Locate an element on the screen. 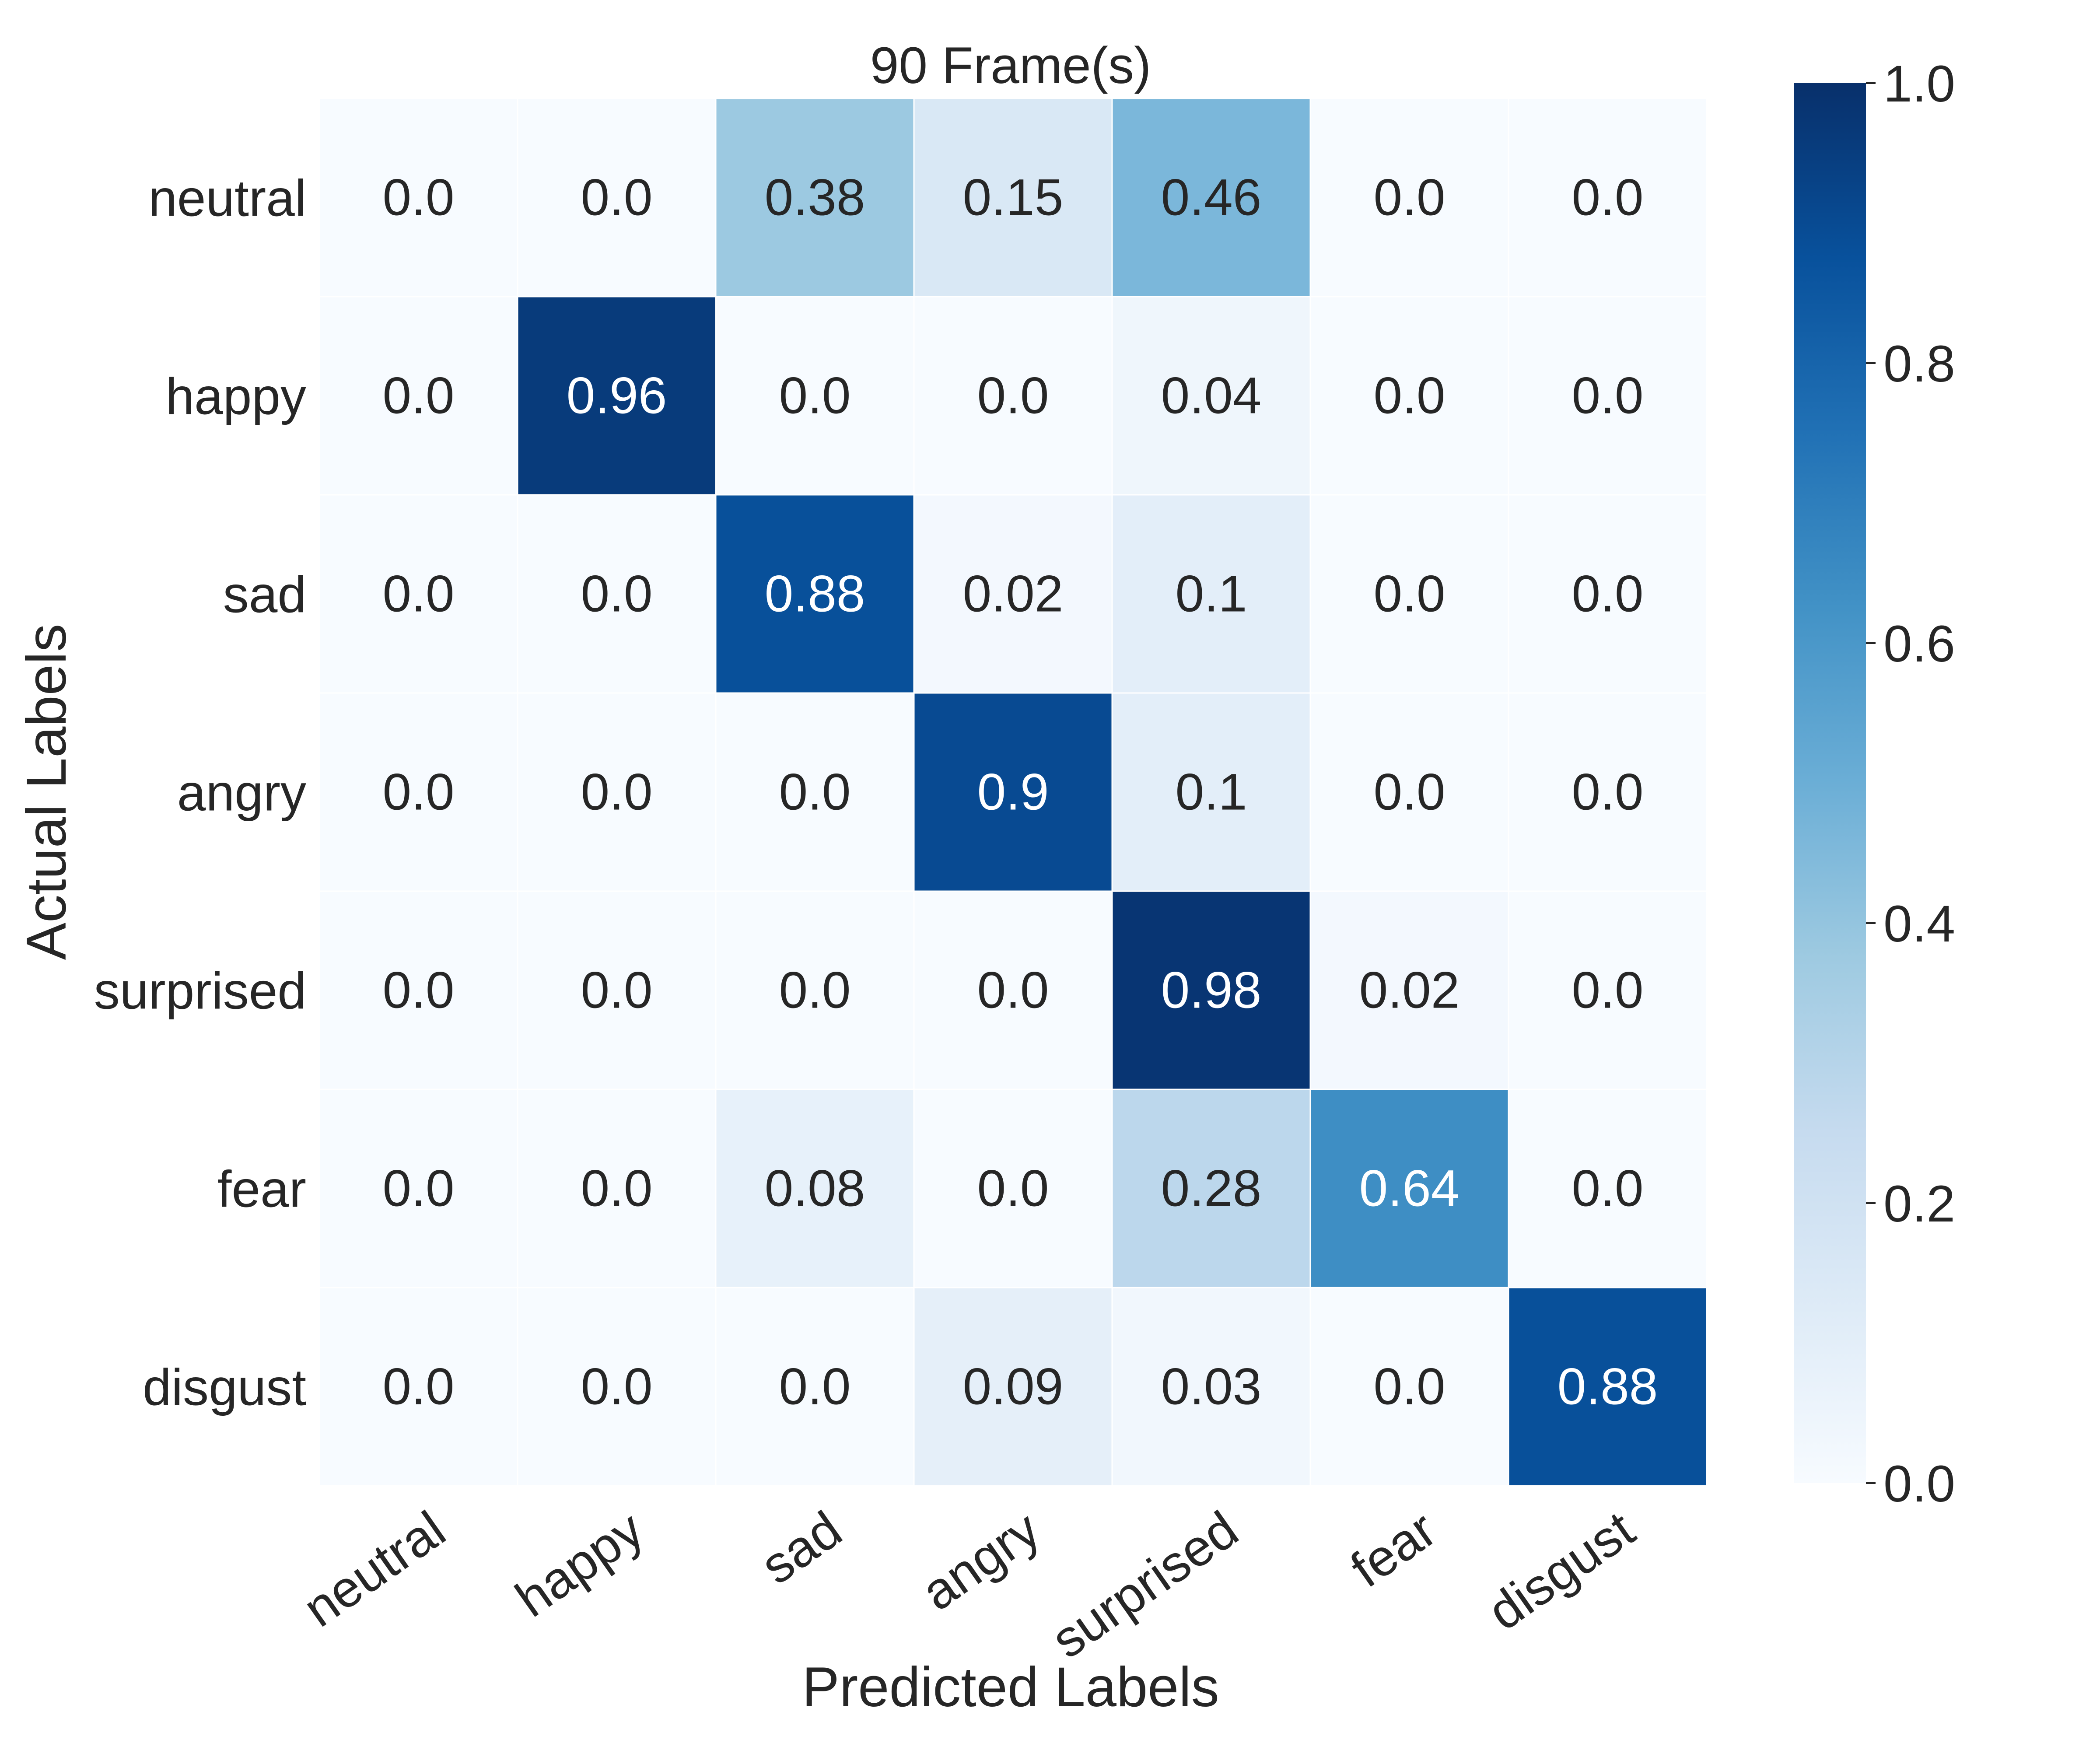 The width and height of the screenshot is (2100, 1750). cell-value-label: 0.38 is located at coordinates (815, 198).